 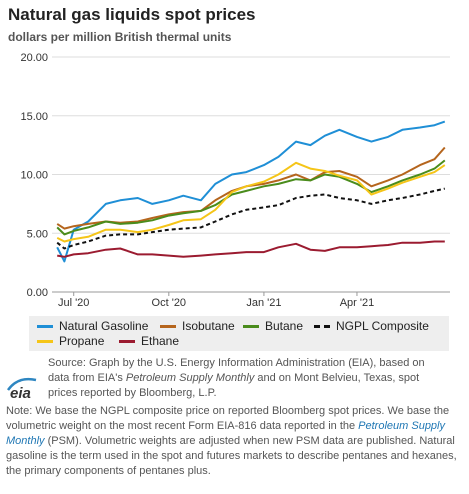 What do you see at coordinates (34, 176) in the screenshot?
I see `y-tick-label: 10.00` at bounding box center [34, 176].